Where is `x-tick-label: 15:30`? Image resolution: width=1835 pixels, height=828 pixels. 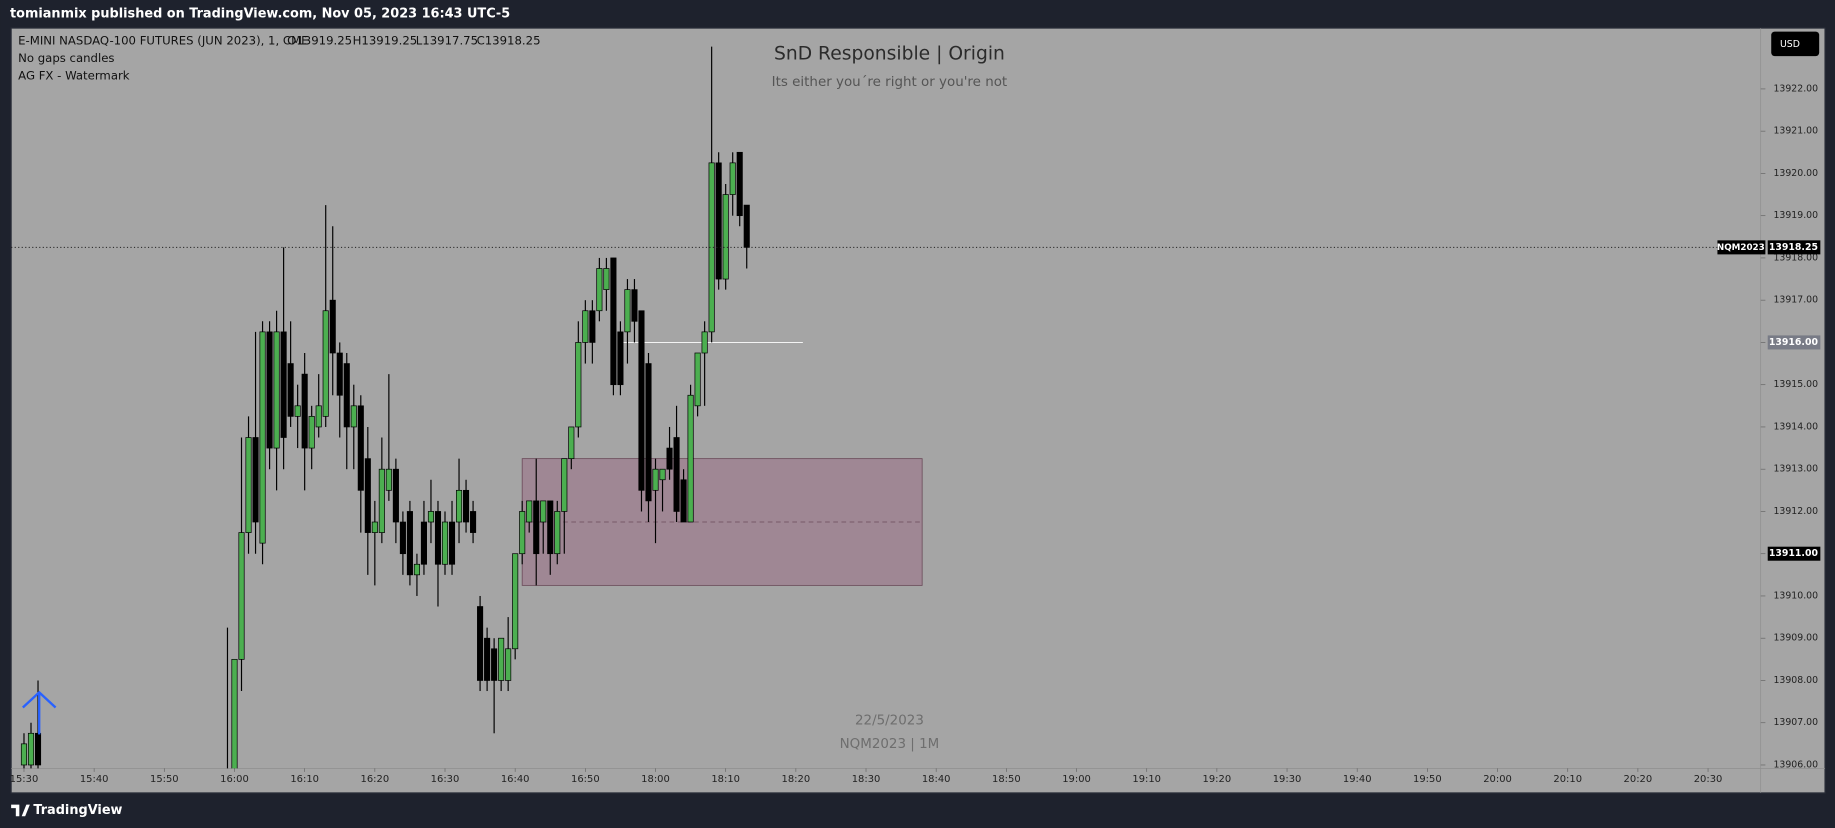
x-tick-label: 15:30 is located at coordinates (24, 779).